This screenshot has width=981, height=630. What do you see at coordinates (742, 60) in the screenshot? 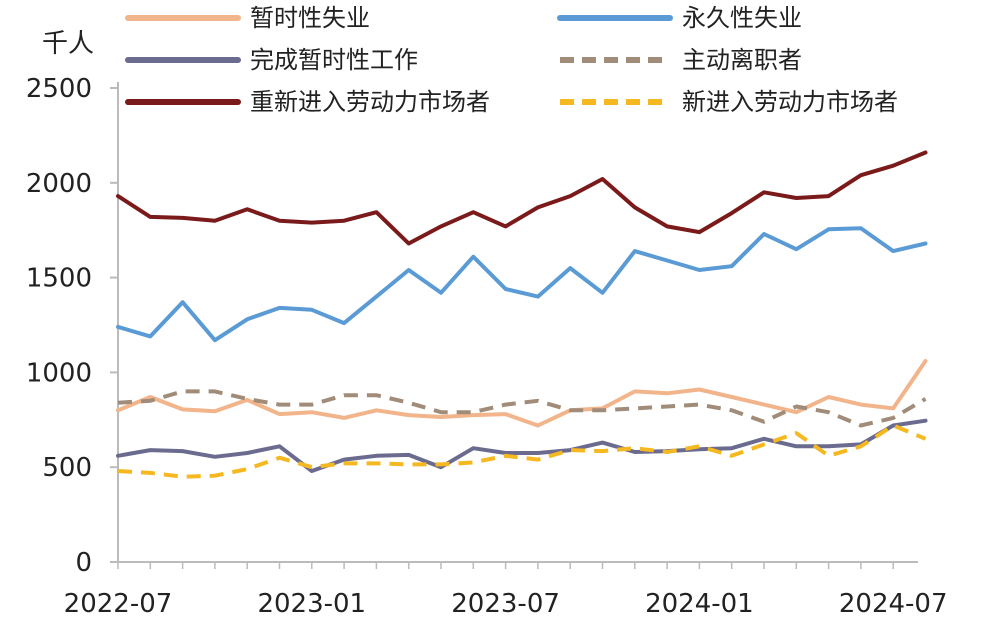
I see `legend-label-4: 主动离职者` at bounding box center [742, 60].